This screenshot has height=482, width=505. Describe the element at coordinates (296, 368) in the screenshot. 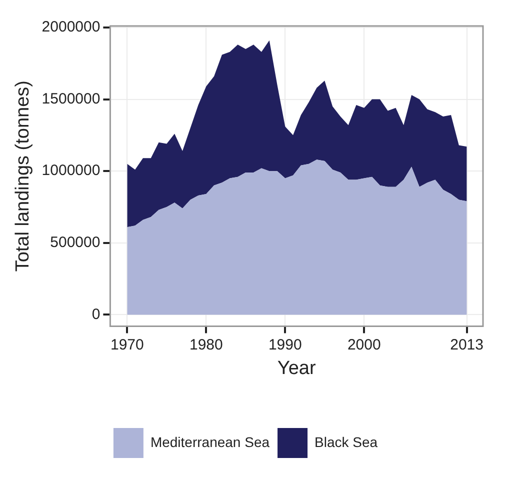

I see `x-axis-title: Year` at that location.